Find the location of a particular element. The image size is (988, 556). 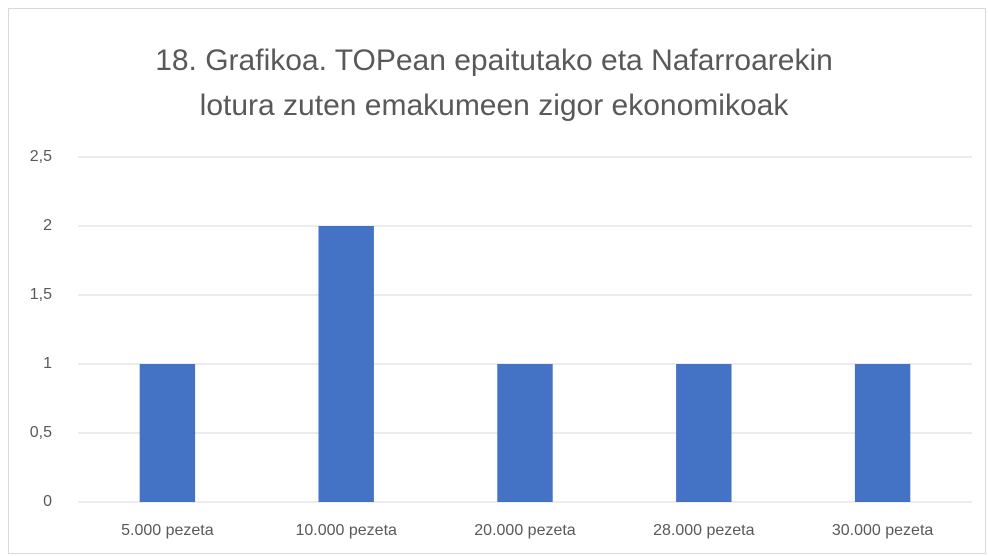

y-tick-label: 2,5 is located at coordinates (41, 156).